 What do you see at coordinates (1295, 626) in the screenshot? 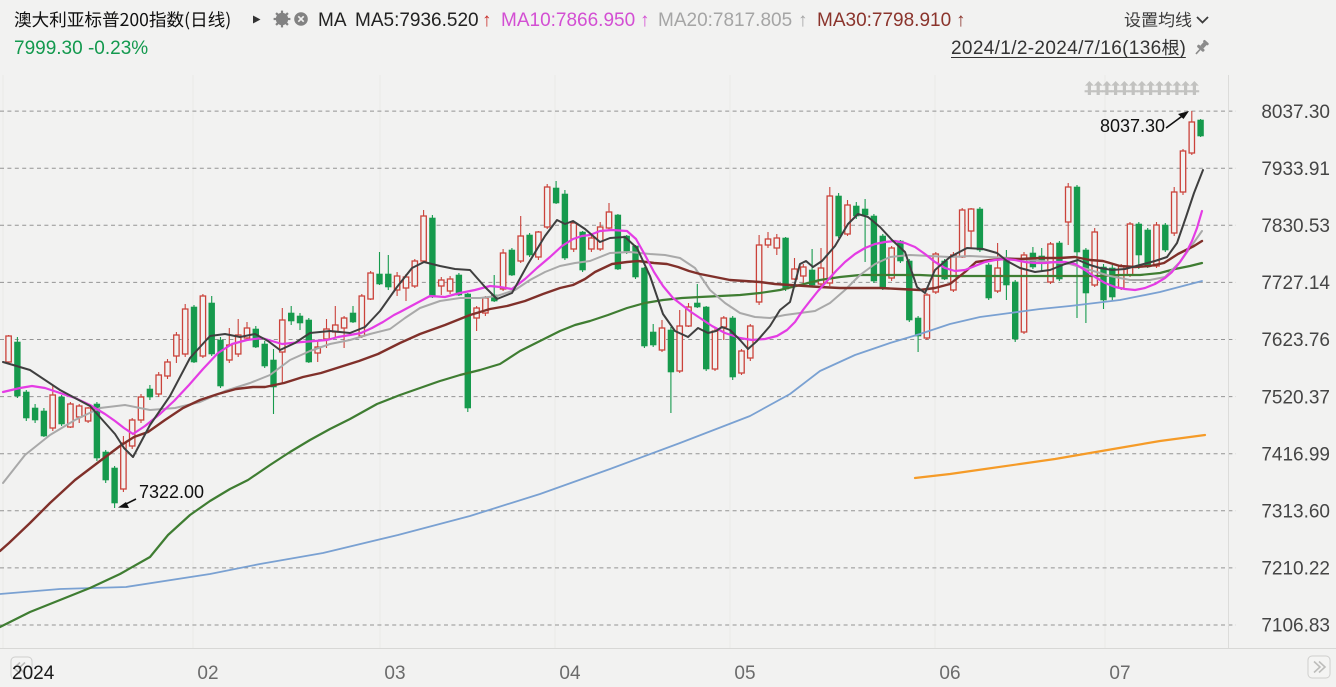
I see `svg-text: 7106.83` at bounding box center [1295, 626].